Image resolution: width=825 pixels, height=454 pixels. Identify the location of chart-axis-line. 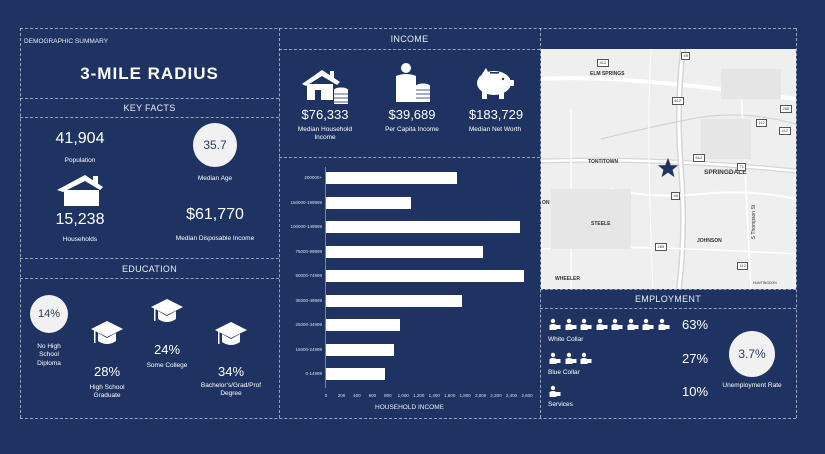
(325, 277).